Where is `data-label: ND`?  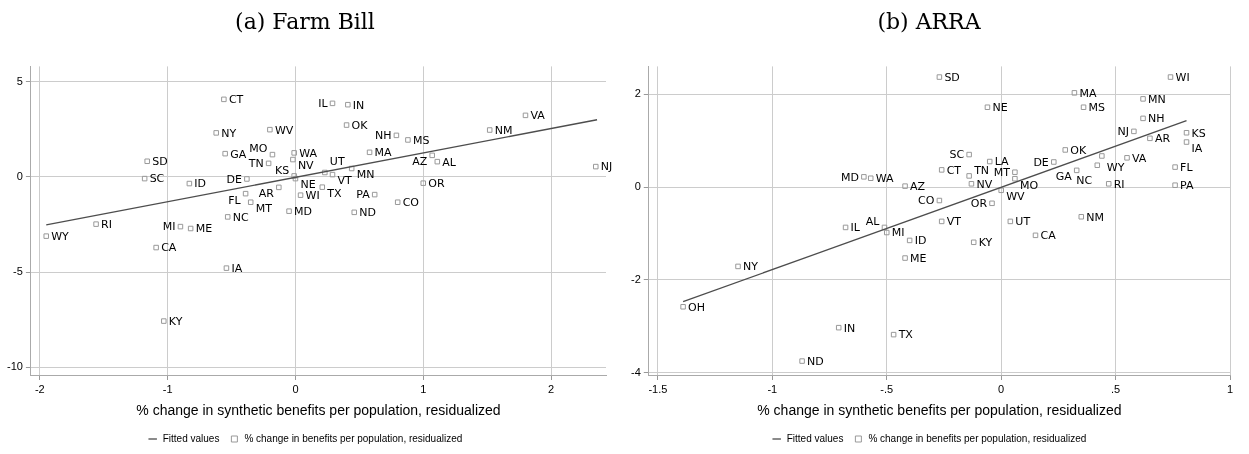
data-label: ND is located at coordinates (815, 361).